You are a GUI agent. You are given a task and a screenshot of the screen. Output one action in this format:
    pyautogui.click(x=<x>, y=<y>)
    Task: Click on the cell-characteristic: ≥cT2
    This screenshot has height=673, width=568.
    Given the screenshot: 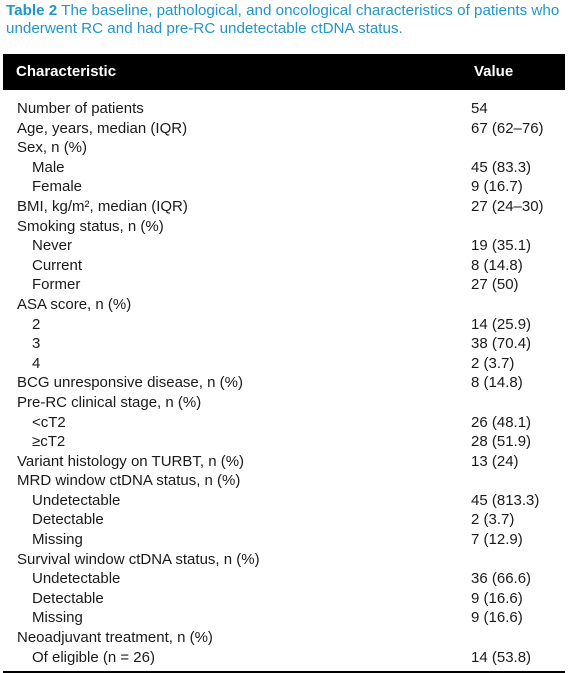 What is the action you would take?
    pyautogui.click(x=49, y=442)
    